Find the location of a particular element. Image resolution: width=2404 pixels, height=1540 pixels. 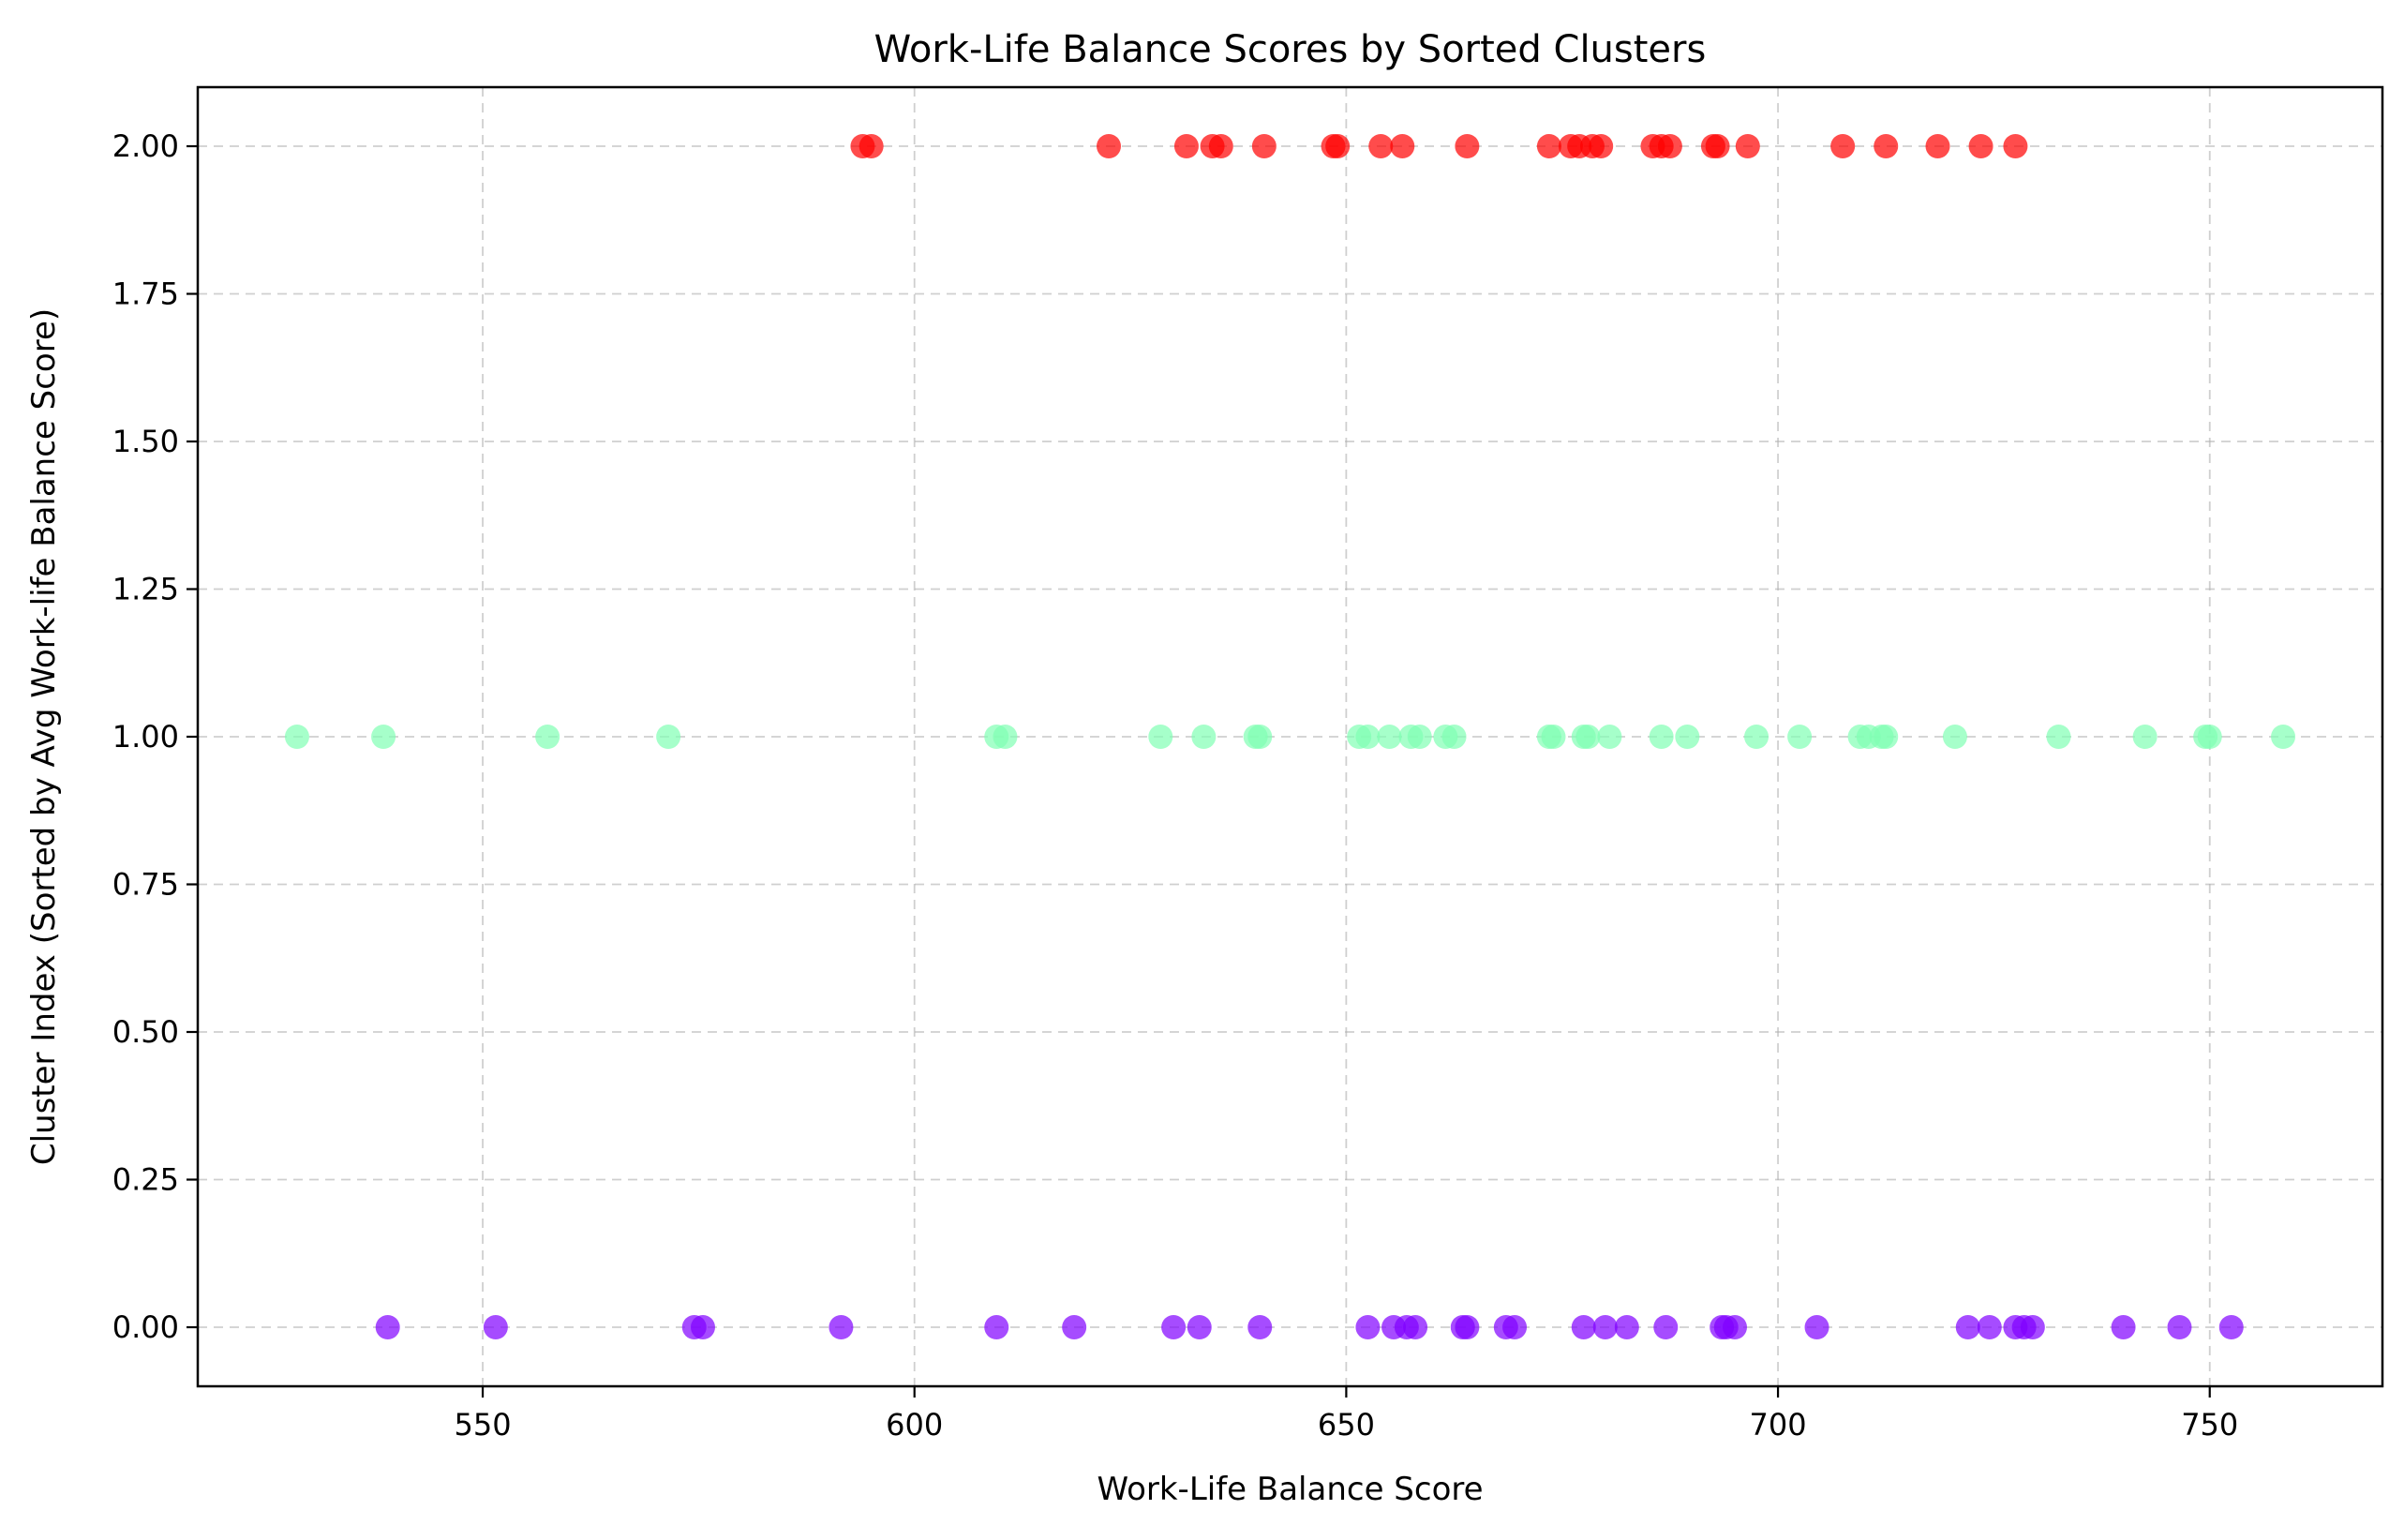

x-tick-label: 650 is located at coordinates (1346, 1425).